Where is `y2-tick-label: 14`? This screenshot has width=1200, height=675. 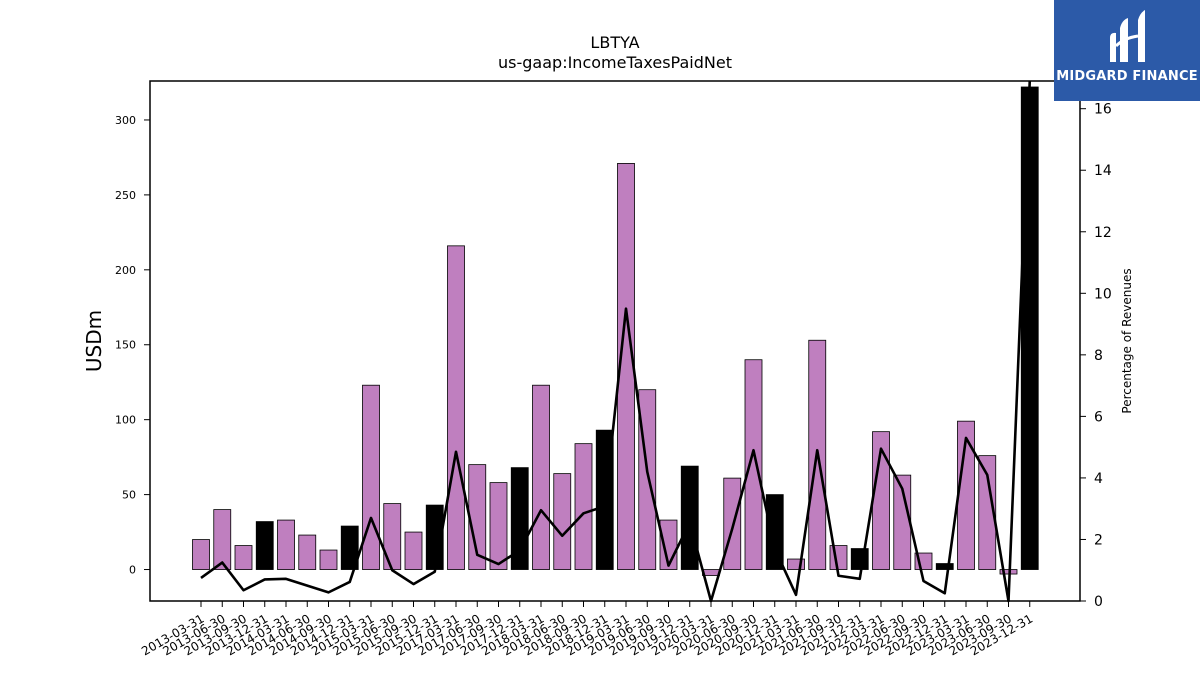 y2-tick-label: 14 is located at coordinates (1103, 171).